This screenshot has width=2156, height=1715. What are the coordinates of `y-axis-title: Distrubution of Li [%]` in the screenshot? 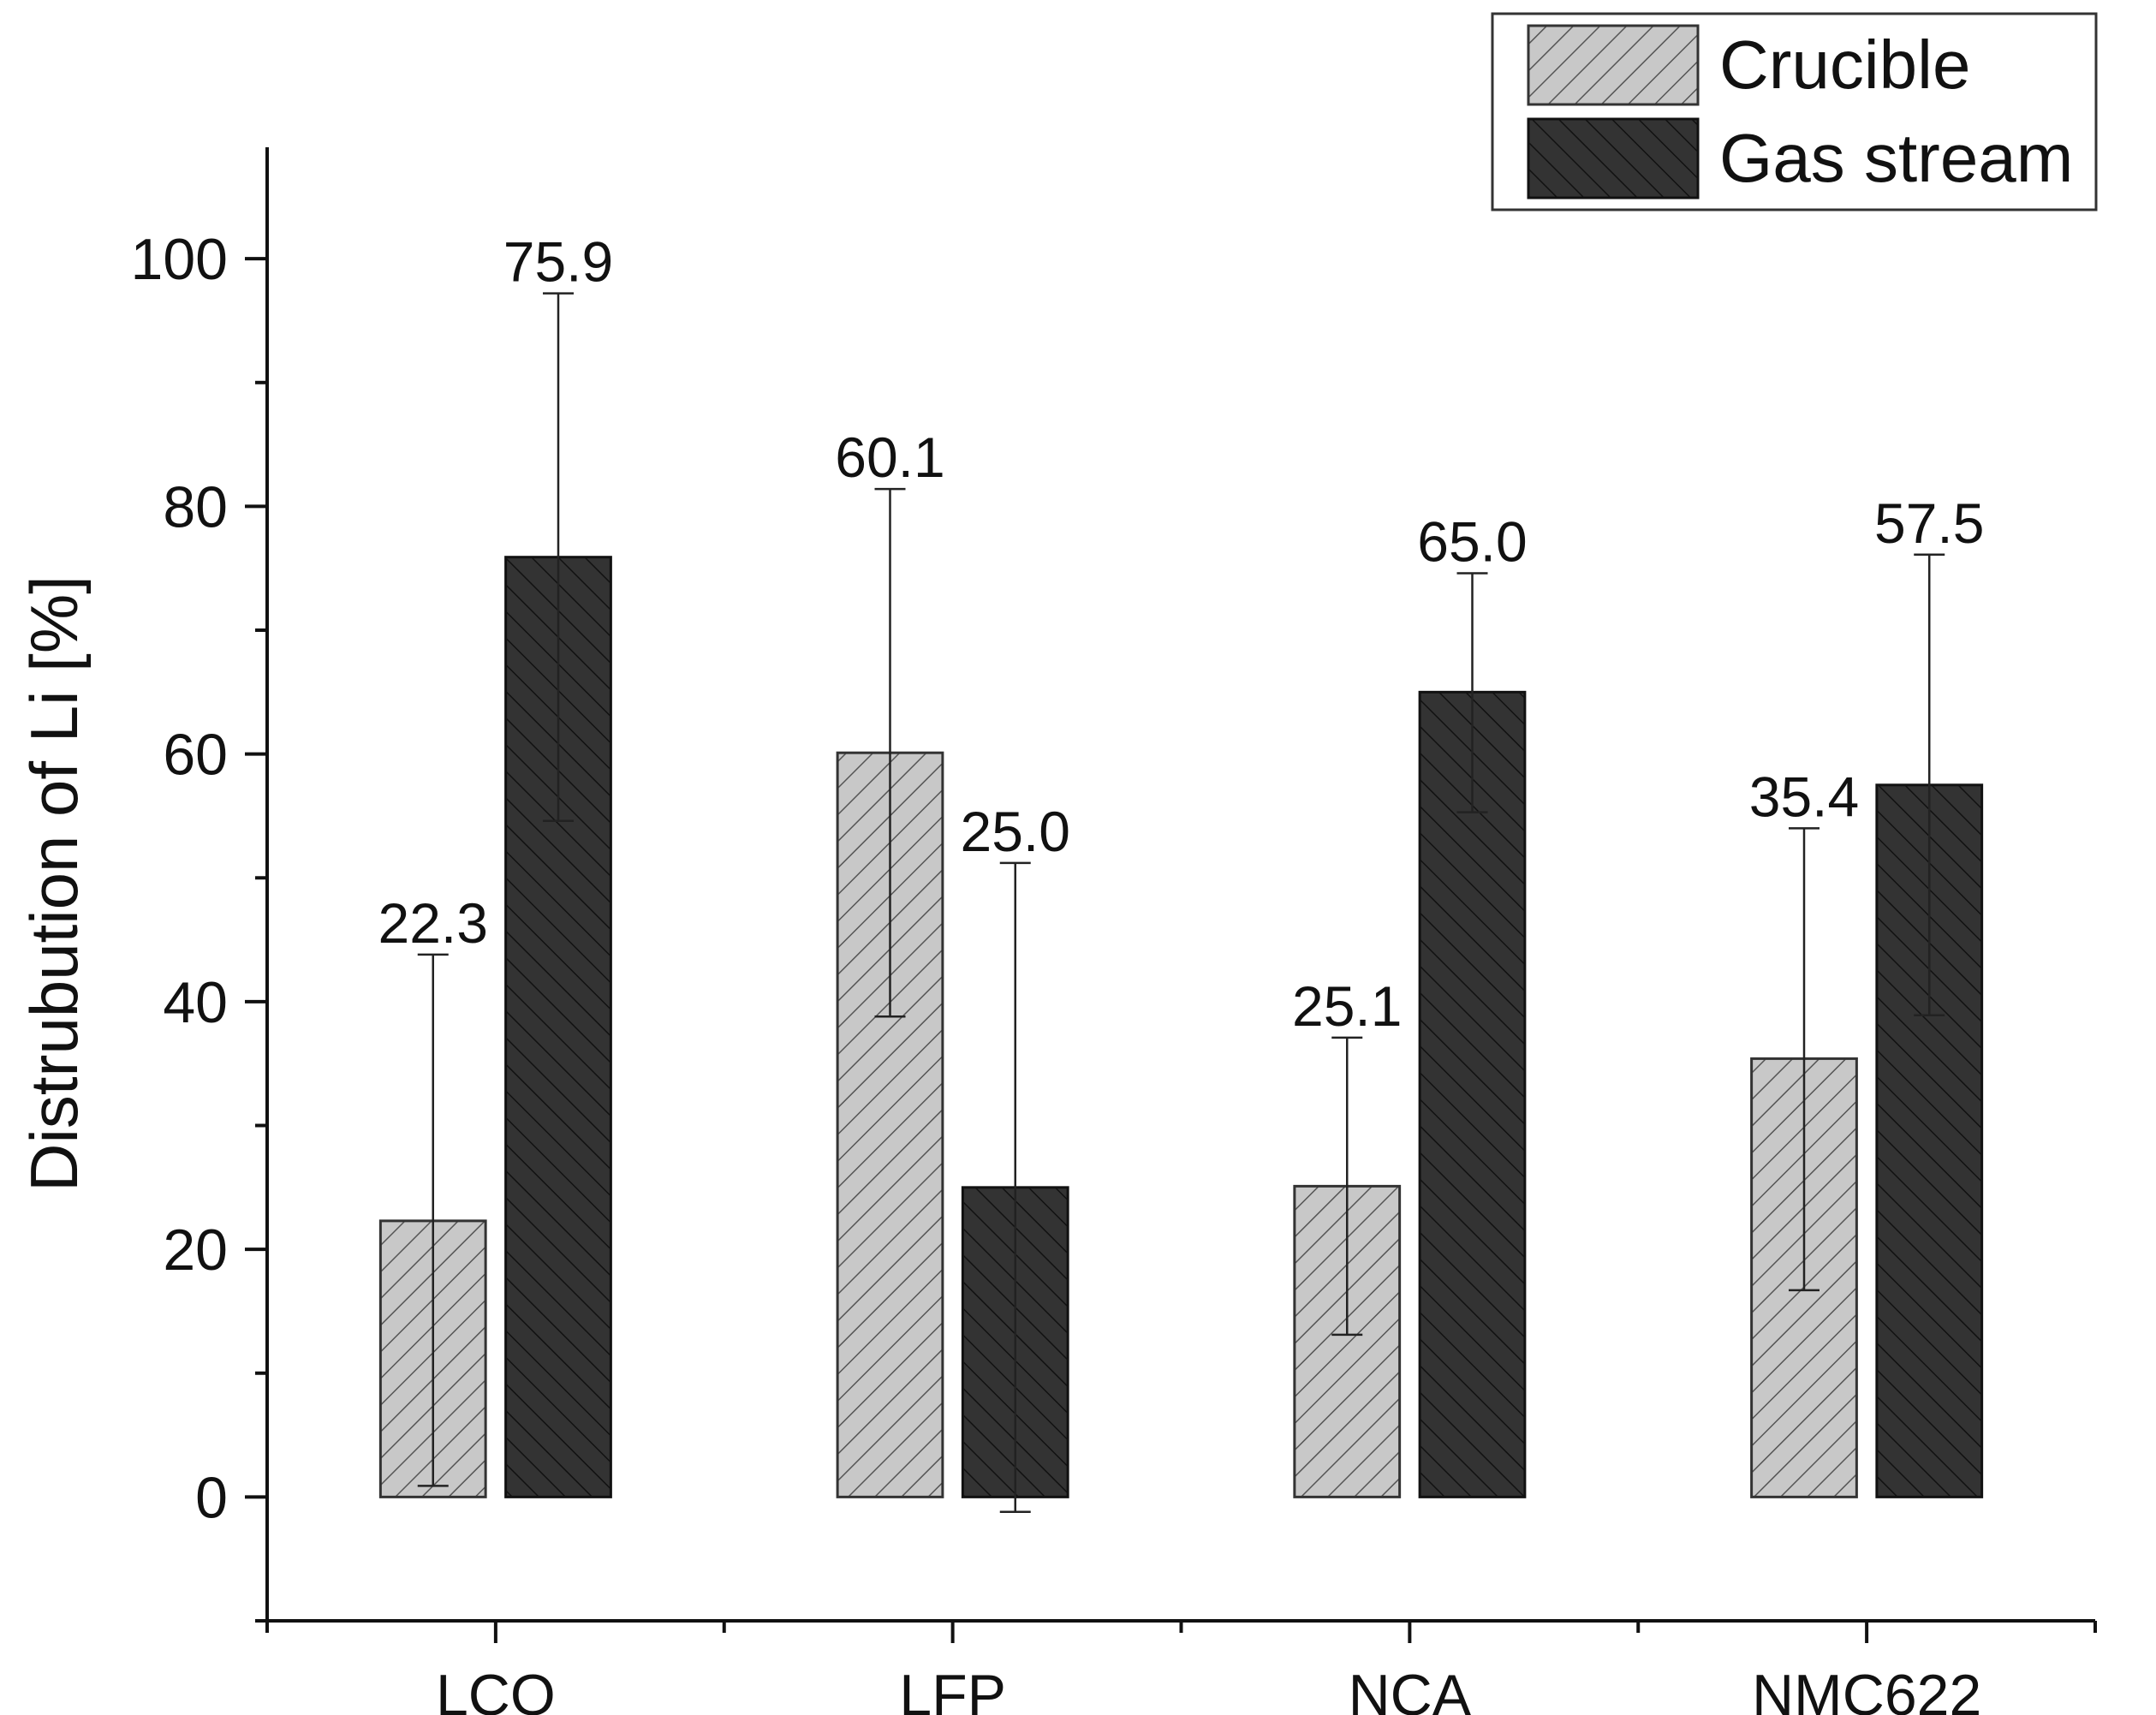 It's located at (54, 883).